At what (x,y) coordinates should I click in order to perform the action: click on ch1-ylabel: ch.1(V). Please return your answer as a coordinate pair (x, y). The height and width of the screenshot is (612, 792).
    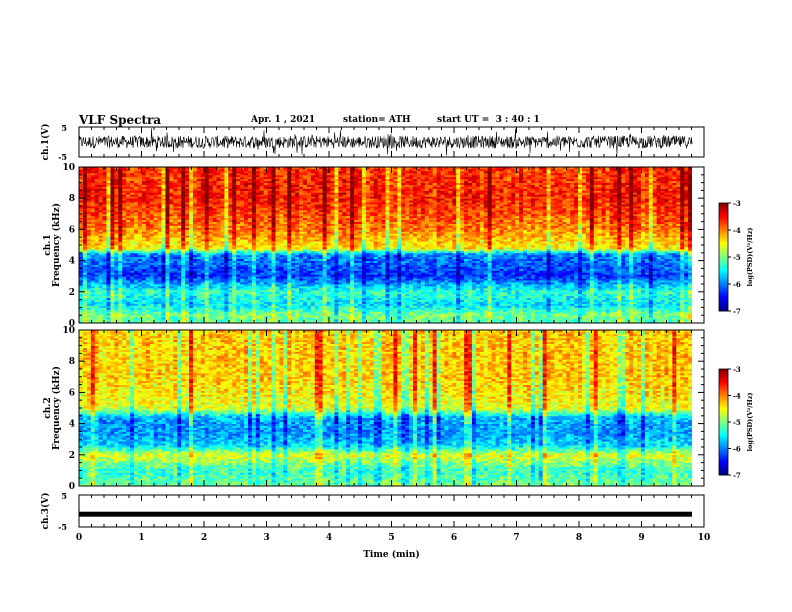
    Looking at the image, I should click on (45, 142).